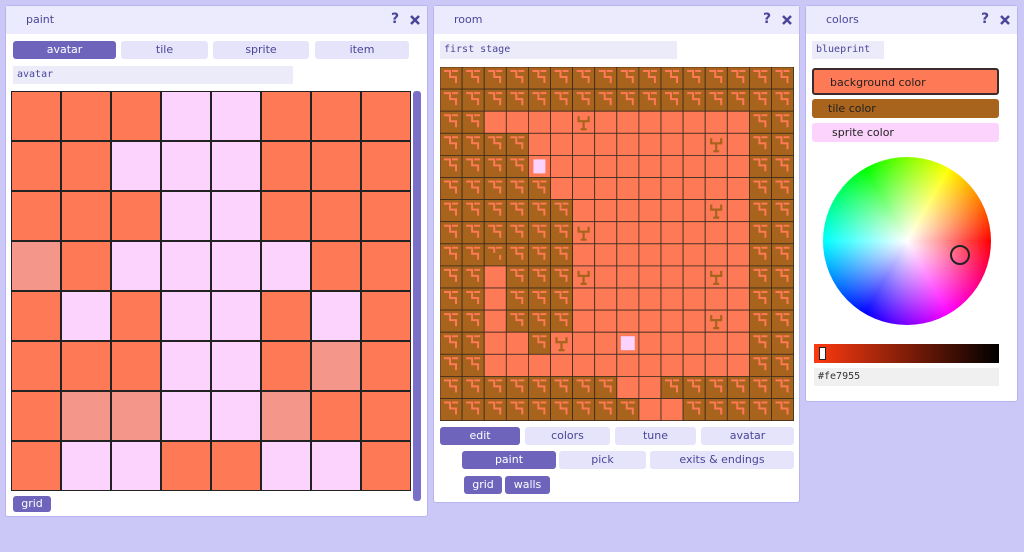  What do you see at coordinates (480, 436) in the screenshot?
I see `tab: edit` at bounding box center [480, 436].